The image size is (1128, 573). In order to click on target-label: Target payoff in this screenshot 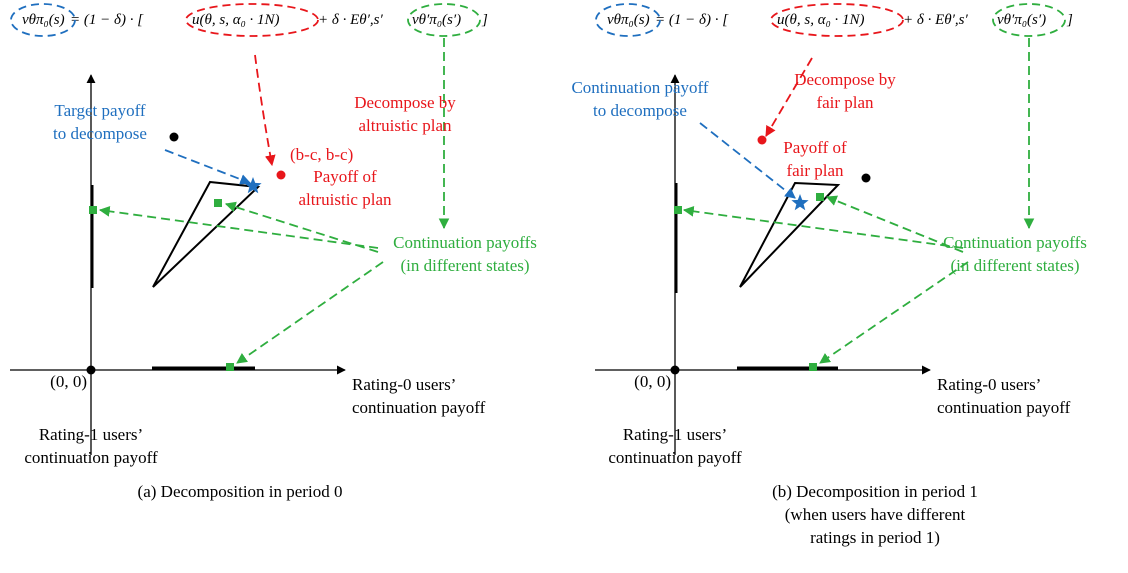, I will do `click(100, 110)`.